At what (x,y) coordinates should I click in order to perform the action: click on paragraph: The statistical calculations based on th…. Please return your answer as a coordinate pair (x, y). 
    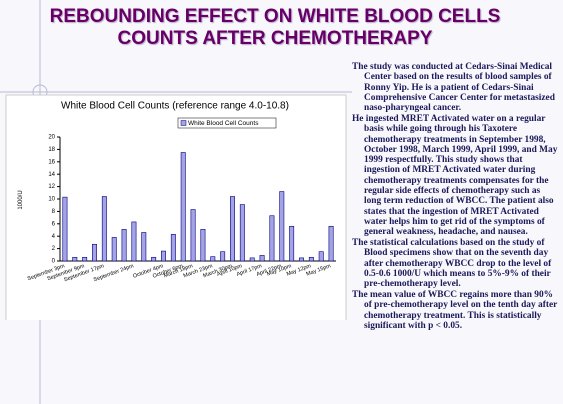
    Looking at the image, I should click on (452, 264).